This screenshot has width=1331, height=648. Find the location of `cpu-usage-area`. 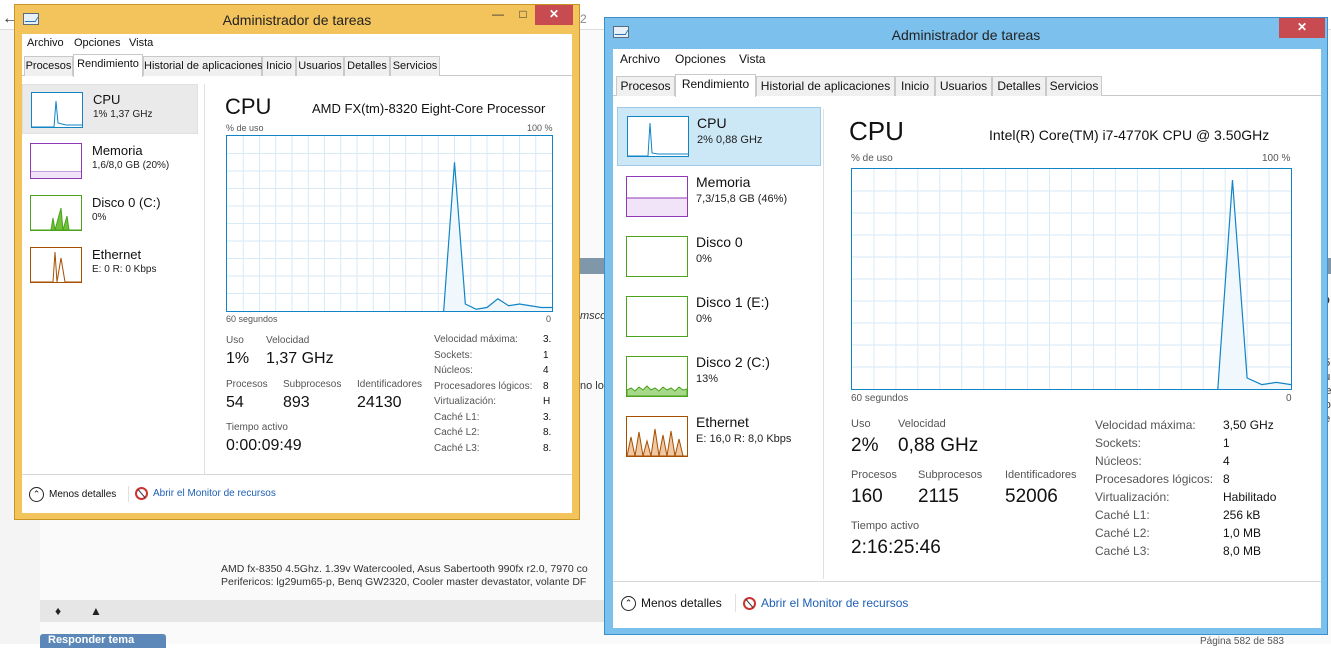

cpu-usage-area is located at coordinates (1254, 284).